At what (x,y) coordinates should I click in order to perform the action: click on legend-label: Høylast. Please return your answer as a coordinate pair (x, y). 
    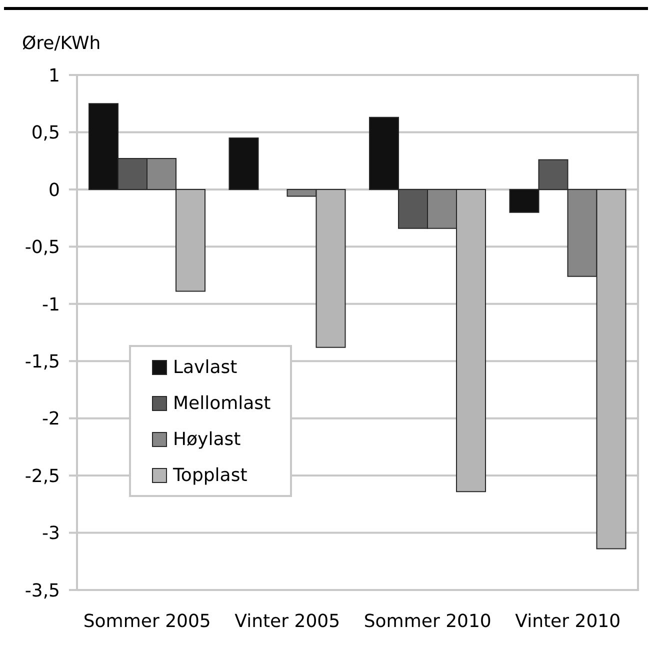
    Looking at the image, I should click on (207, 439).